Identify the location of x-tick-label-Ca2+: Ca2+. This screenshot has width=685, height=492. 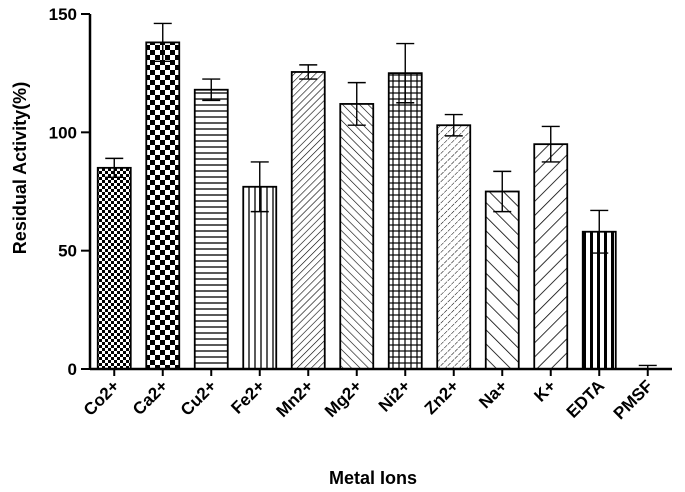
(150, 397).